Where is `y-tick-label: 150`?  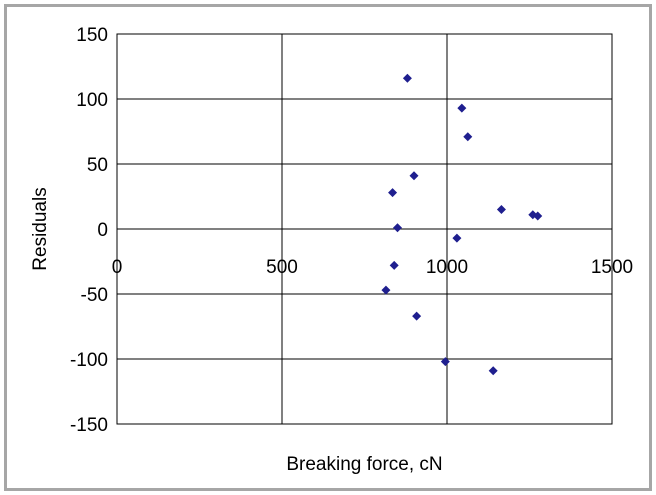 y-tick-label: 150 is located at coordinates (92, 35).